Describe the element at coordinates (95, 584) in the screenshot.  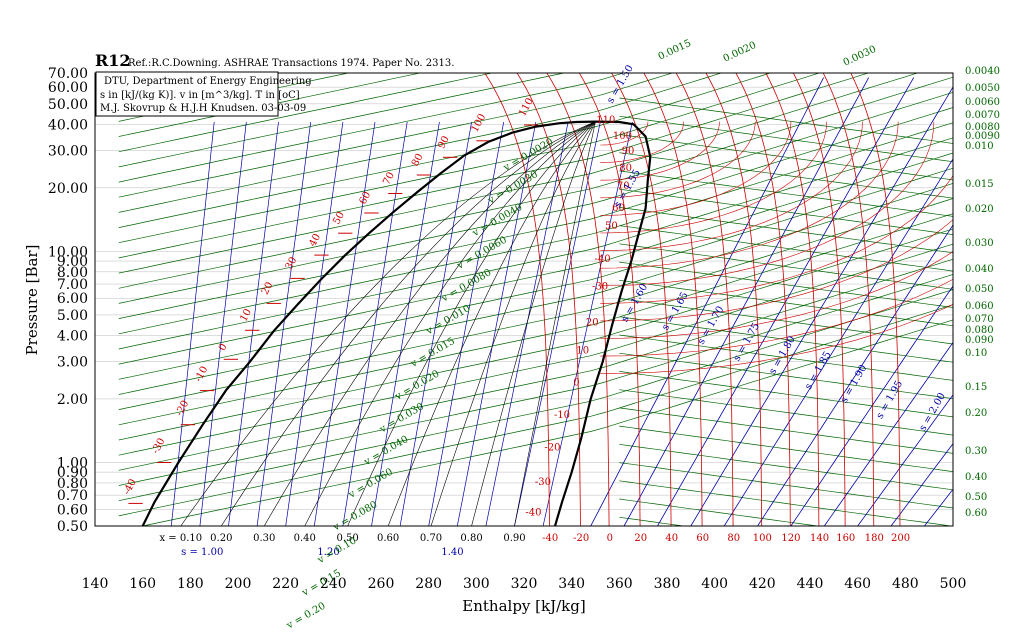
I see `x-tick-label-0: 140` at that location.